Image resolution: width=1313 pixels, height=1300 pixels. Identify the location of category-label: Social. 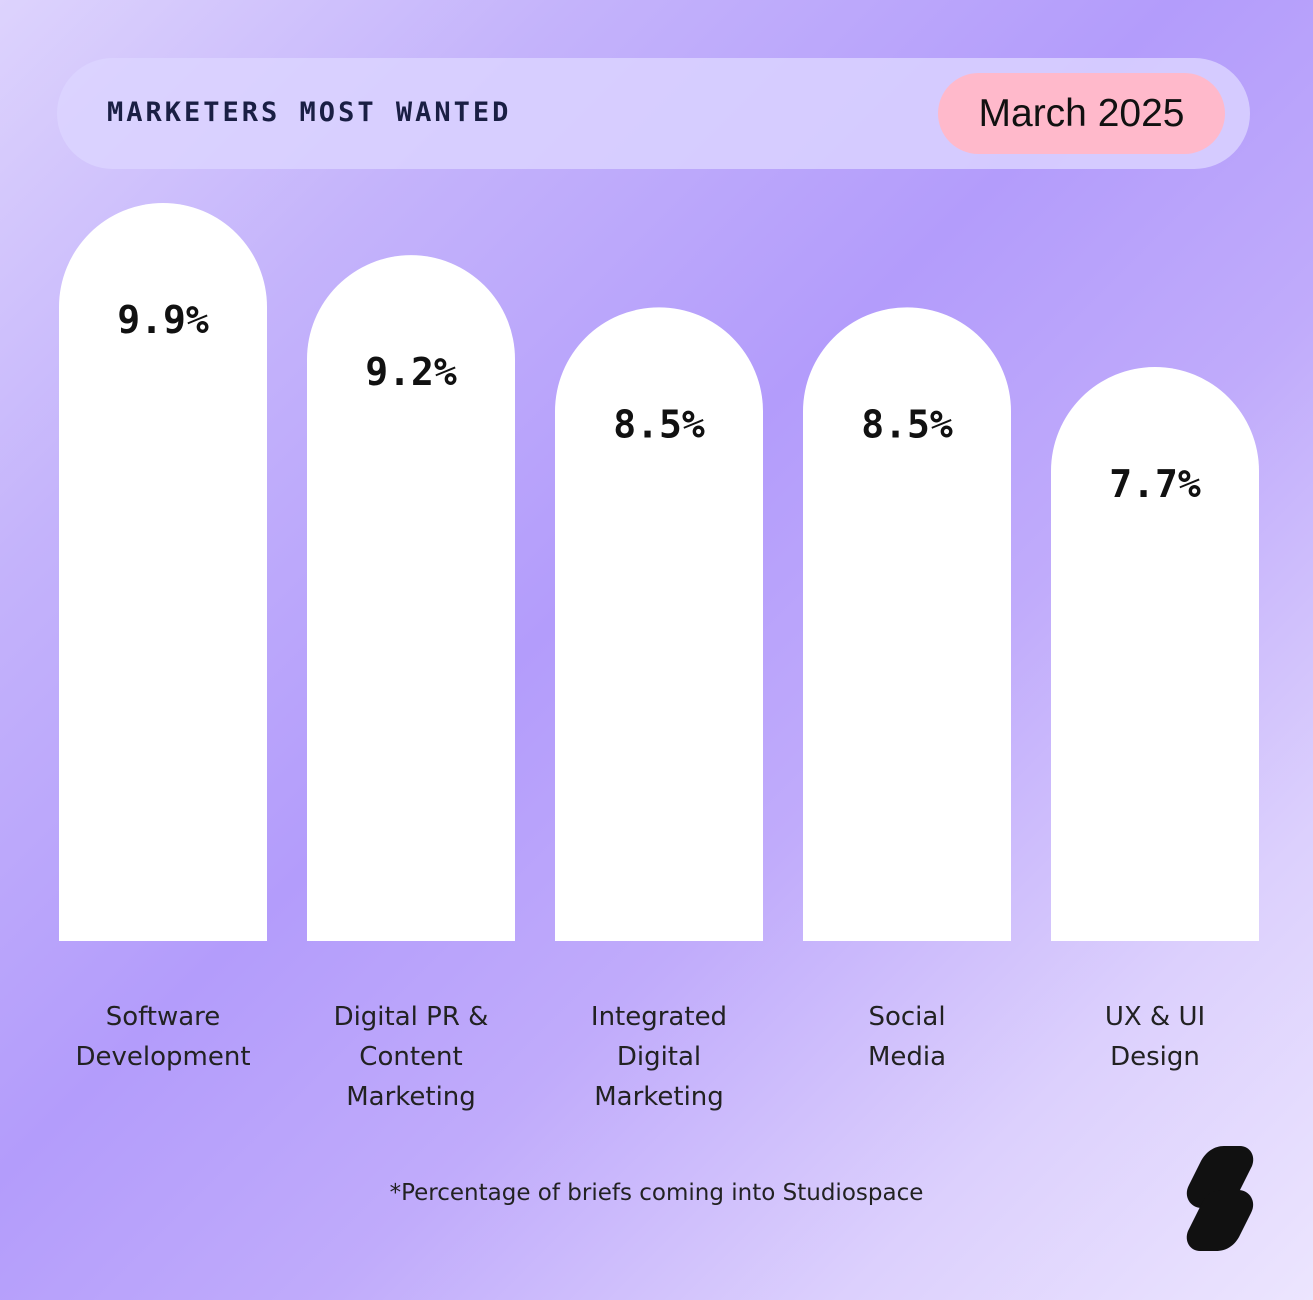
(906, 1017).